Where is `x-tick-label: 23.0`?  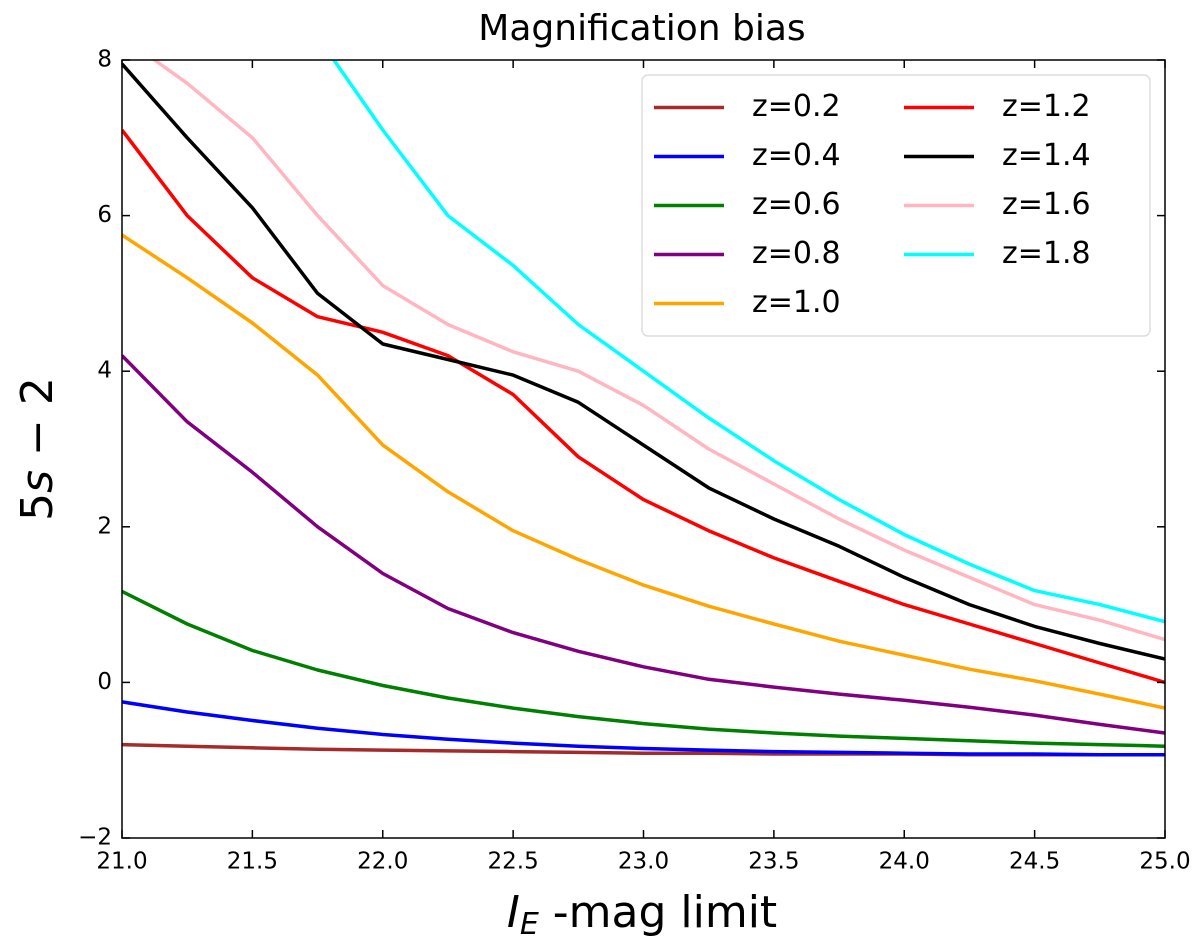 x-tick-label: 23.0 is located at coordinates (643, 862).